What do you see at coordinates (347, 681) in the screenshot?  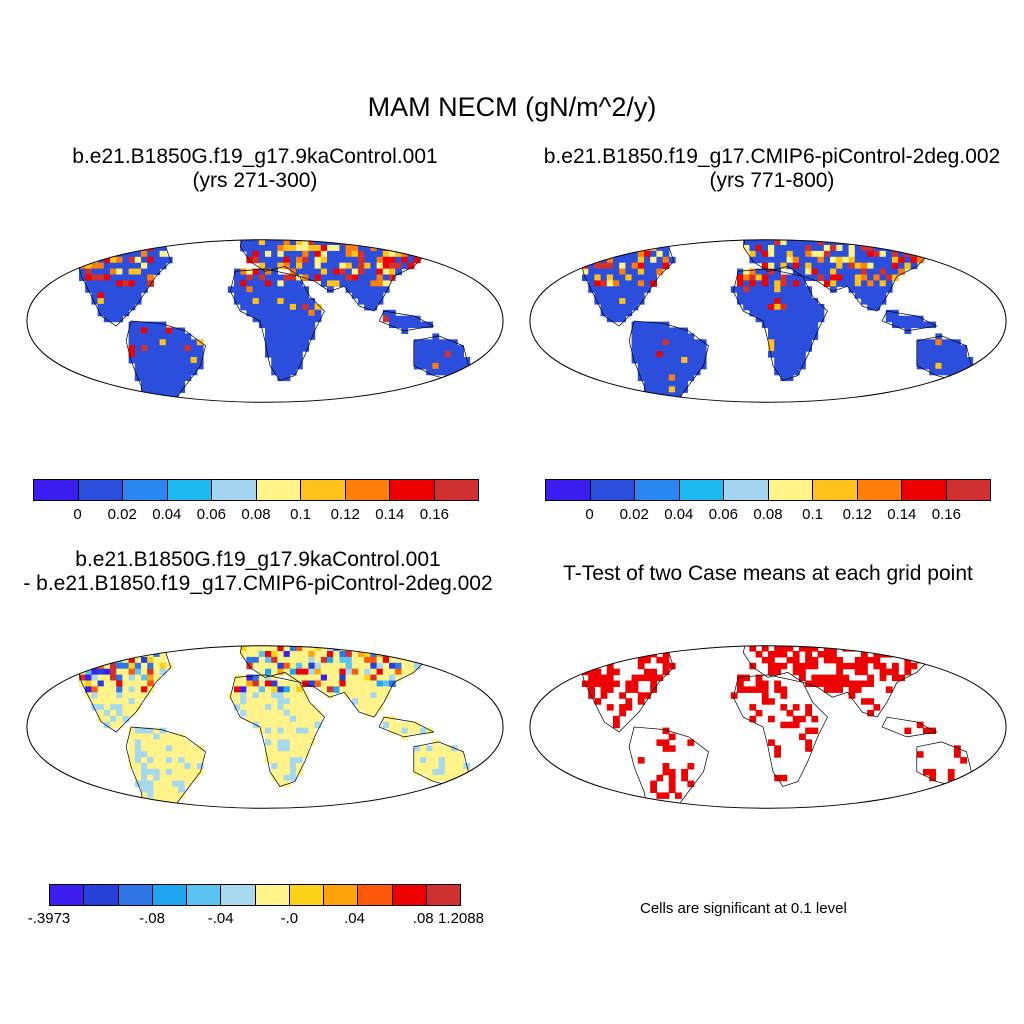 I see `coastline-eurasia` at bounding box center [347, 681].